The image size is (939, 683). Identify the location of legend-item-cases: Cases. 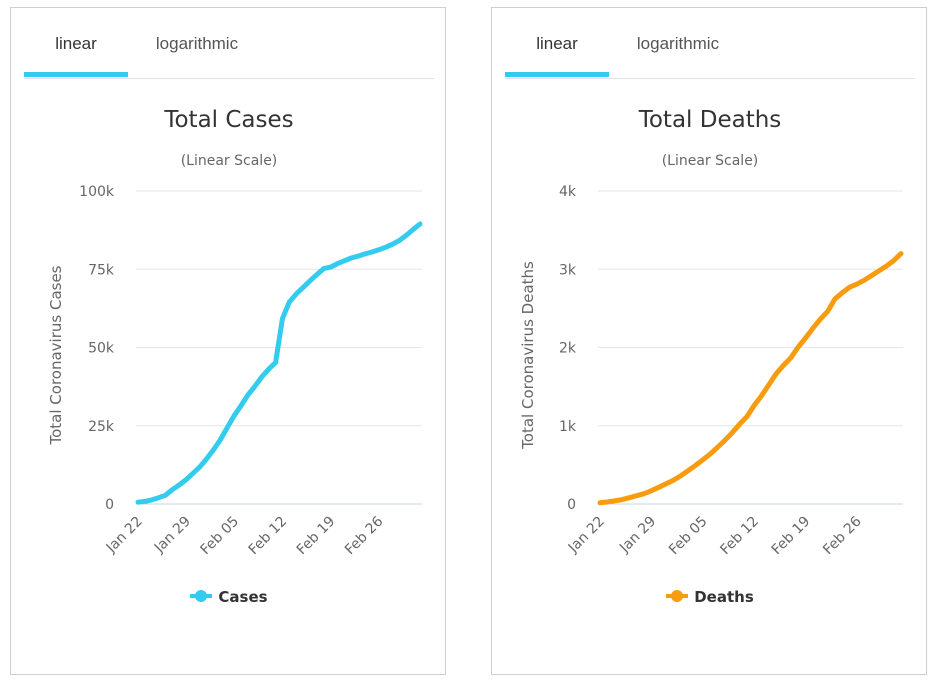
(229, 597).